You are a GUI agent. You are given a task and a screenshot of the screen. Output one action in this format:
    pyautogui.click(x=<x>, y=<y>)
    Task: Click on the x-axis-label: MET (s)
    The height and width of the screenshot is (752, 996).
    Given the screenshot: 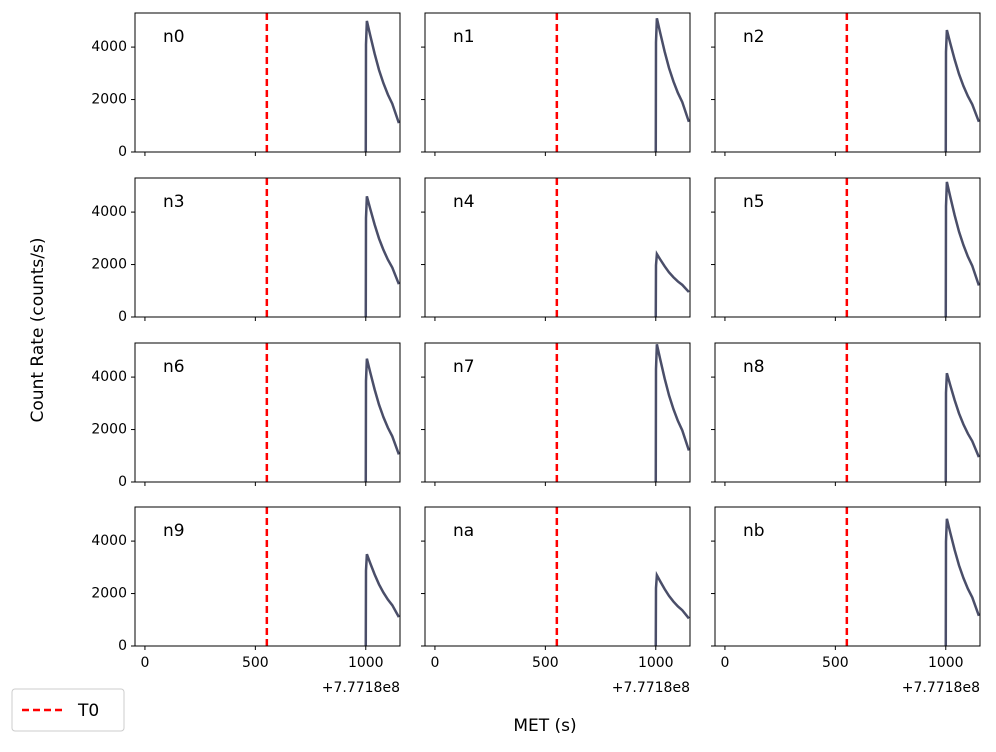 What is the action you would take?
    pyautogui.click(x=544, y=726)
    